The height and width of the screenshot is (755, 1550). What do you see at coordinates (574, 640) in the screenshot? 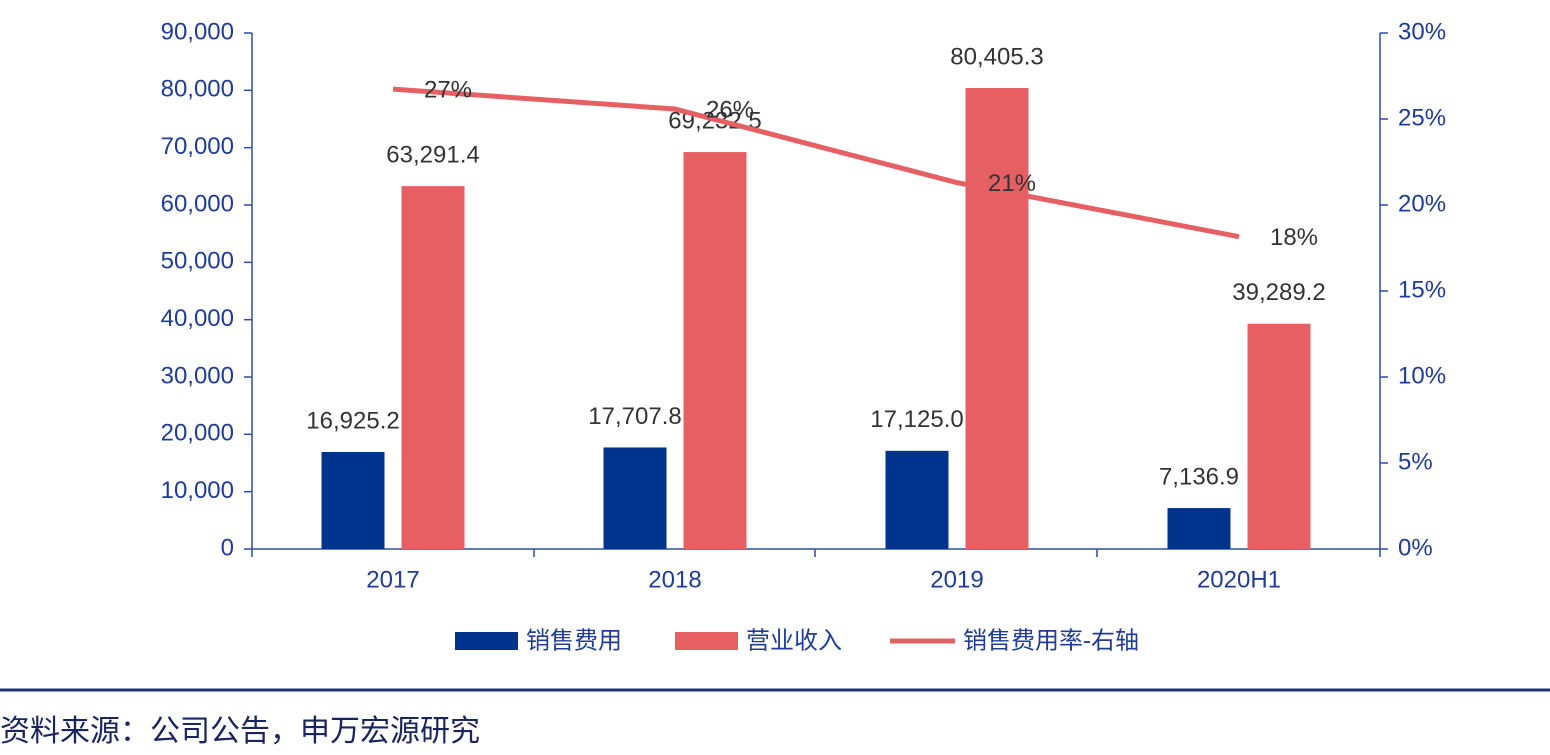
I see `legend-label: 销售费用` at bounding box center [574, 640].